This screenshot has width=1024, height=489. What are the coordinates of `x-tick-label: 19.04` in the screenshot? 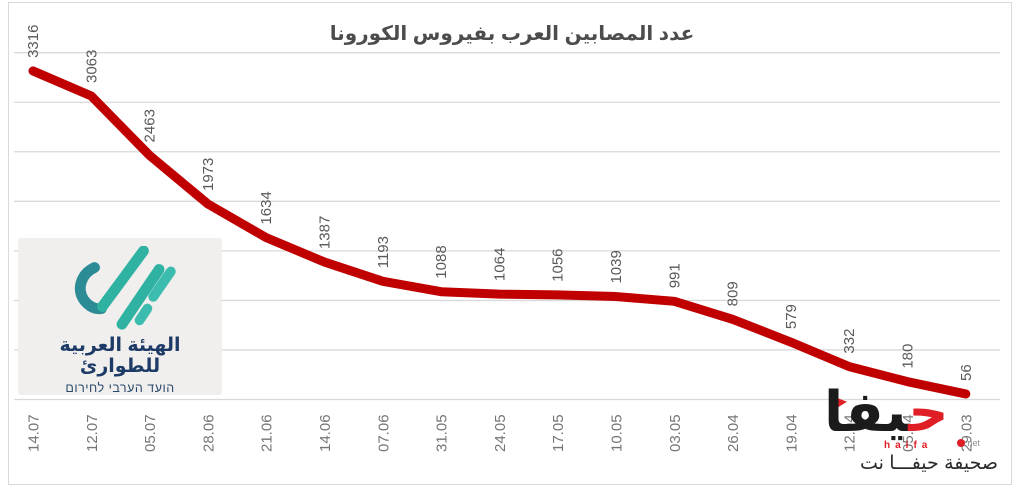 It's located at (791, 433).